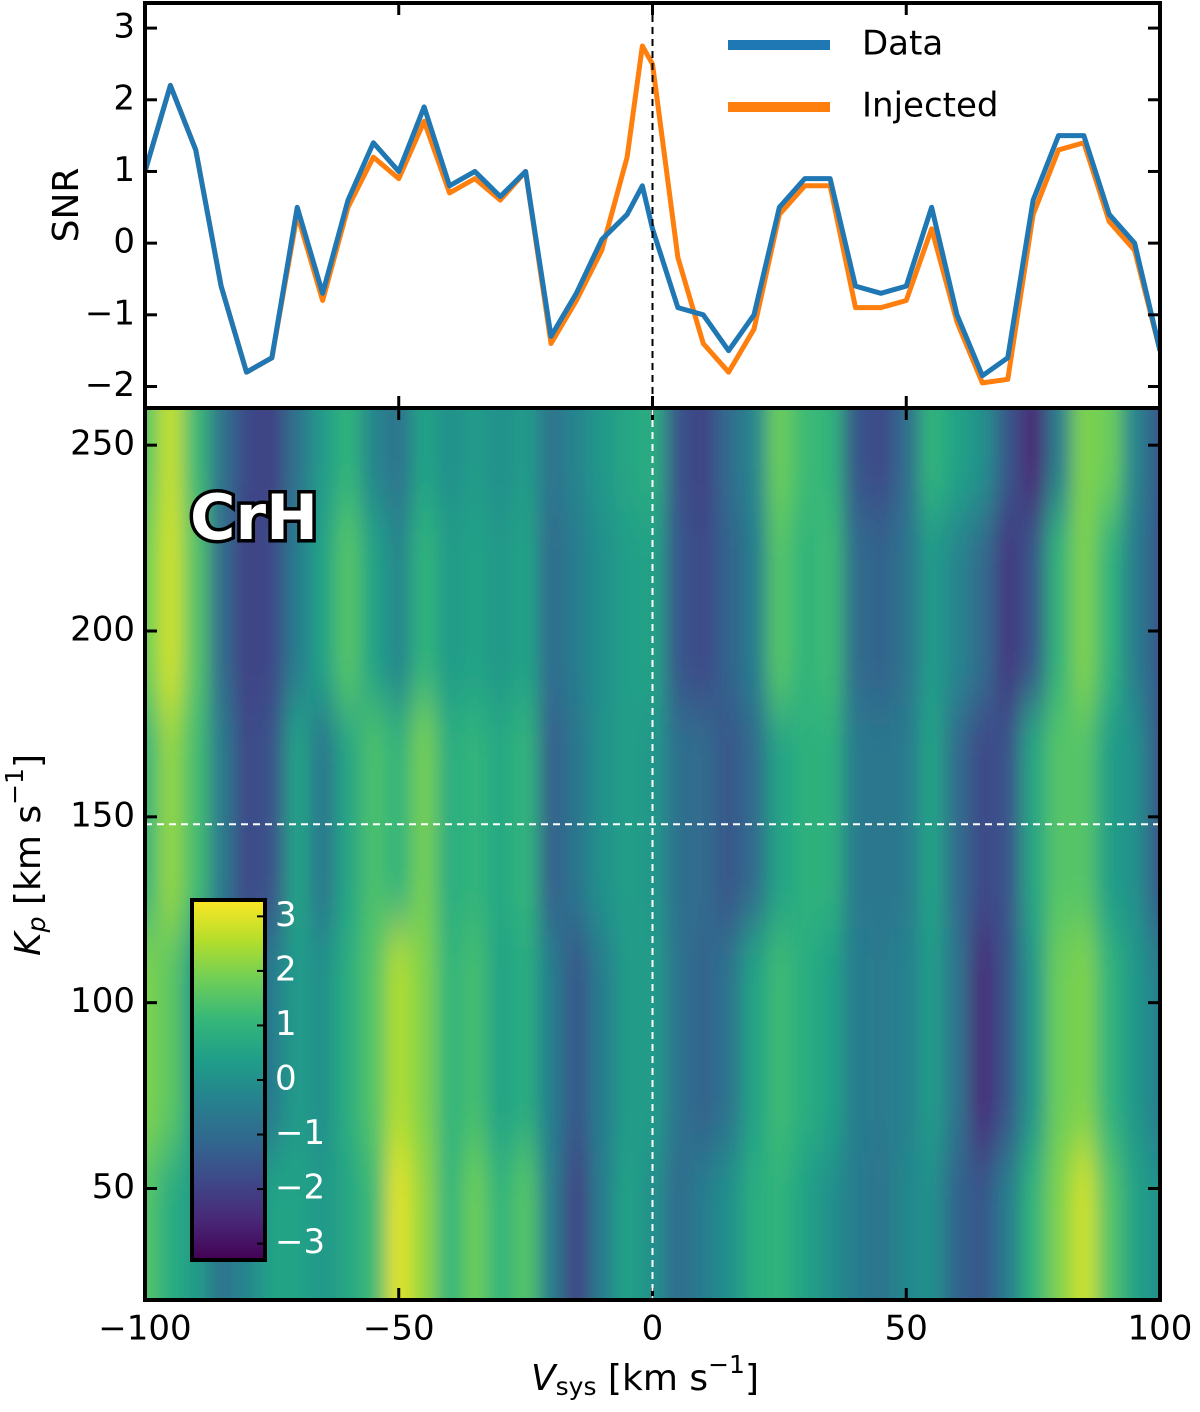 This screenshot has height=1412, width=1200. I want to click on x-tick-label: 50, so click(906, 1329).